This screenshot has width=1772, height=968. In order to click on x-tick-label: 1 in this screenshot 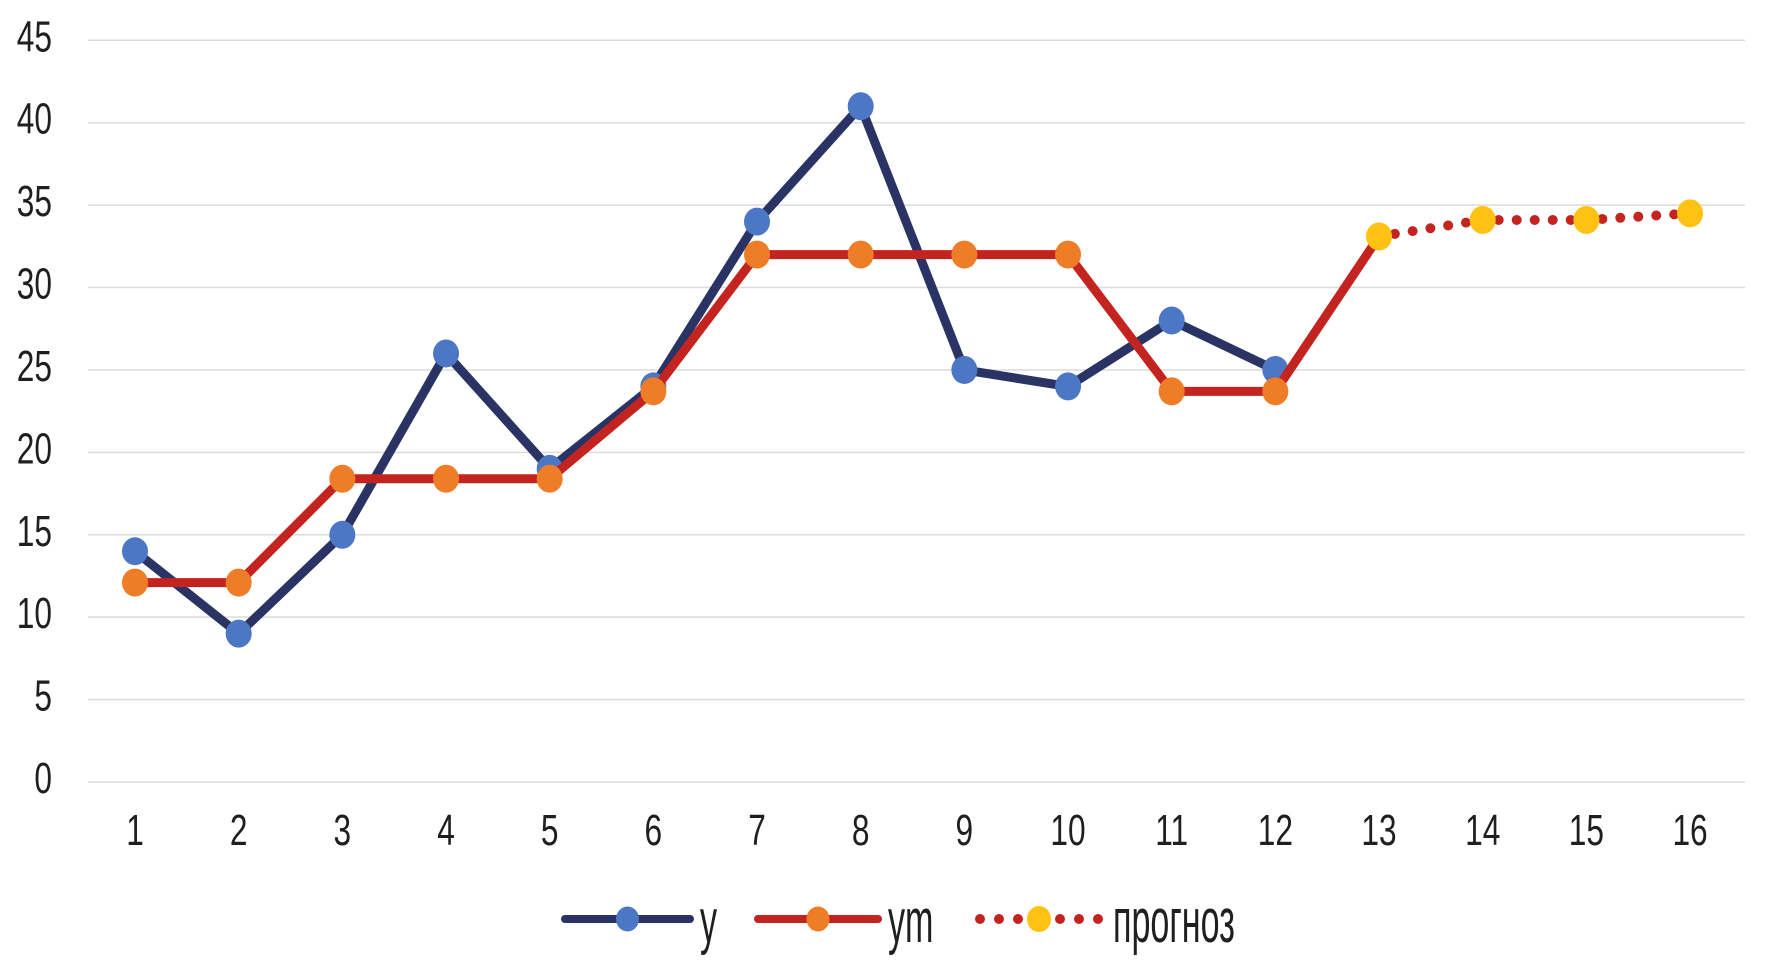, I will do `click(135, 830)`.